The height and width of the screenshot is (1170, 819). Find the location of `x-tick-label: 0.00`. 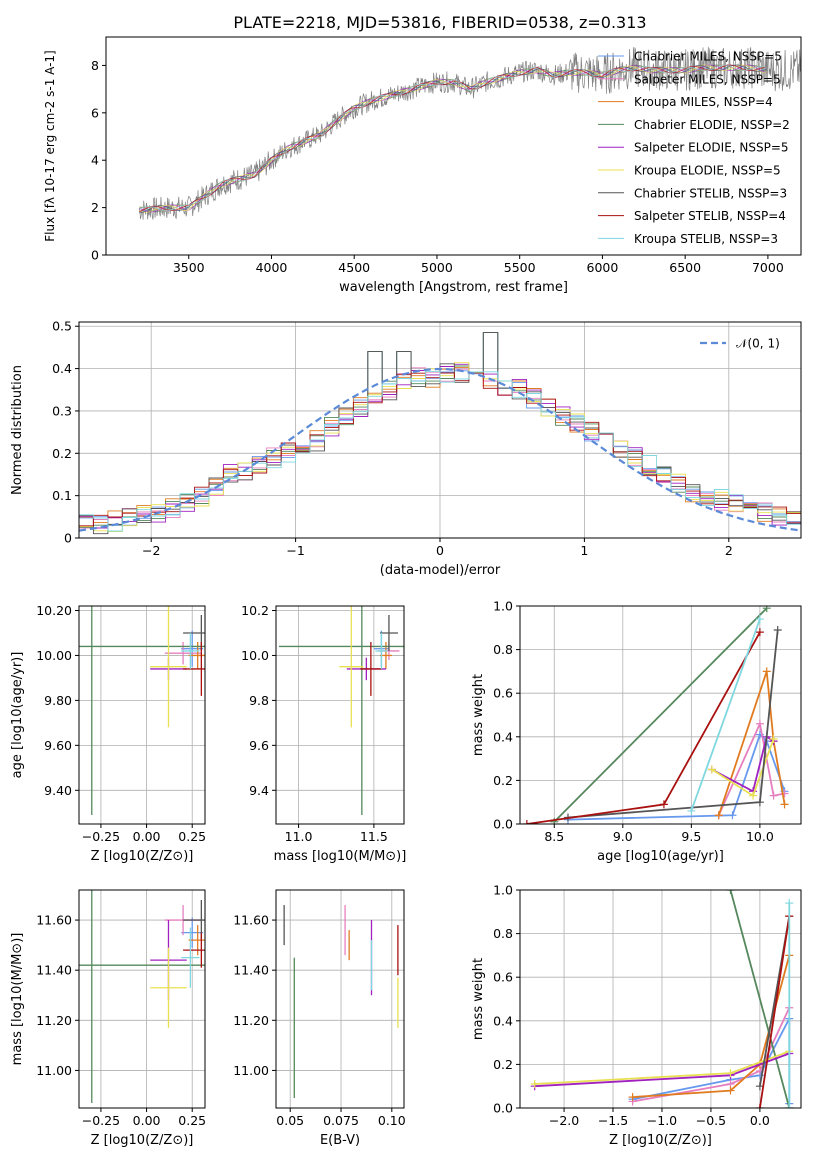

x-tick-label: 0.00 is located at coordinates (147, 836).